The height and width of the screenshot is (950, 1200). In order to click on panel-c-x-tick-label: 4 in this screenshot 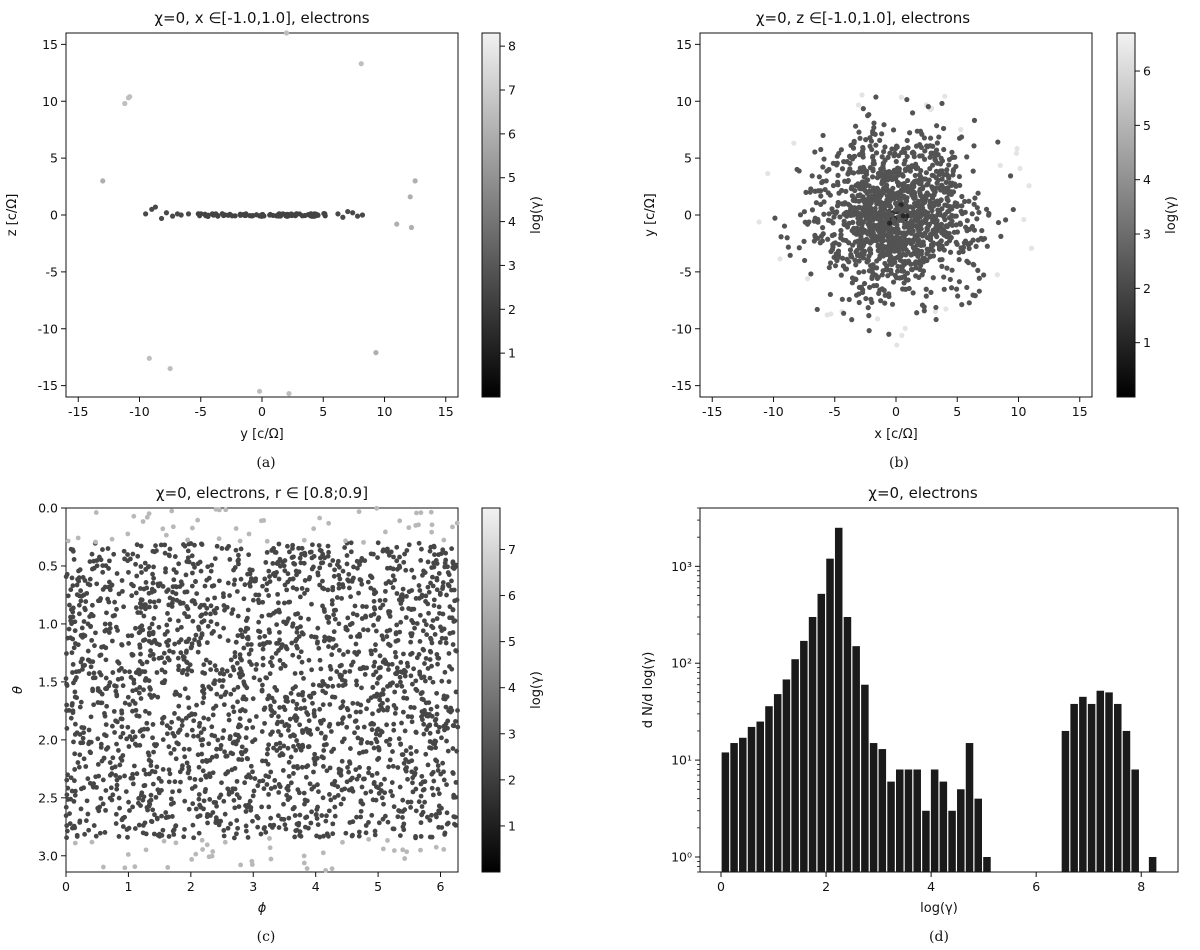, I will do `click(316, 886)`.